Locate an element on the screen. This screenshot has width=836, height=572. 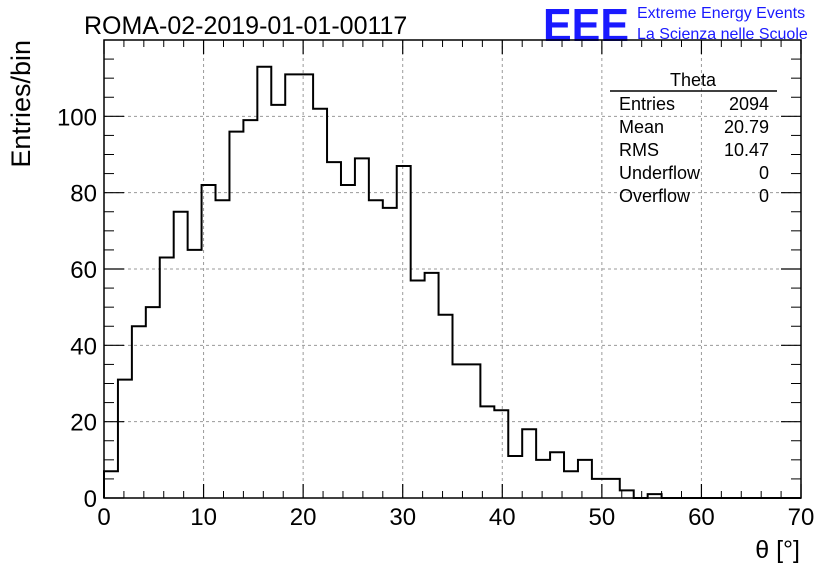
x-tick-label: 10 is located at coordinates (203, 517).